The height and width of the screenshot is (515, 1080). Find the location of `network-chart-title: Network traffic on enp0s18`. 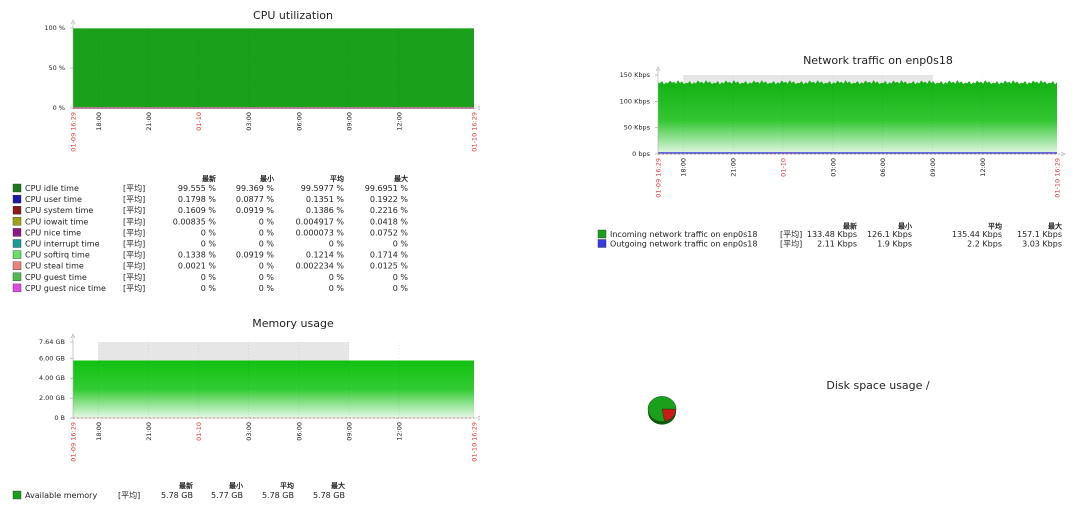

network-chart-title: Network traffic on enp0s18 is located at coordinates (878, 60).